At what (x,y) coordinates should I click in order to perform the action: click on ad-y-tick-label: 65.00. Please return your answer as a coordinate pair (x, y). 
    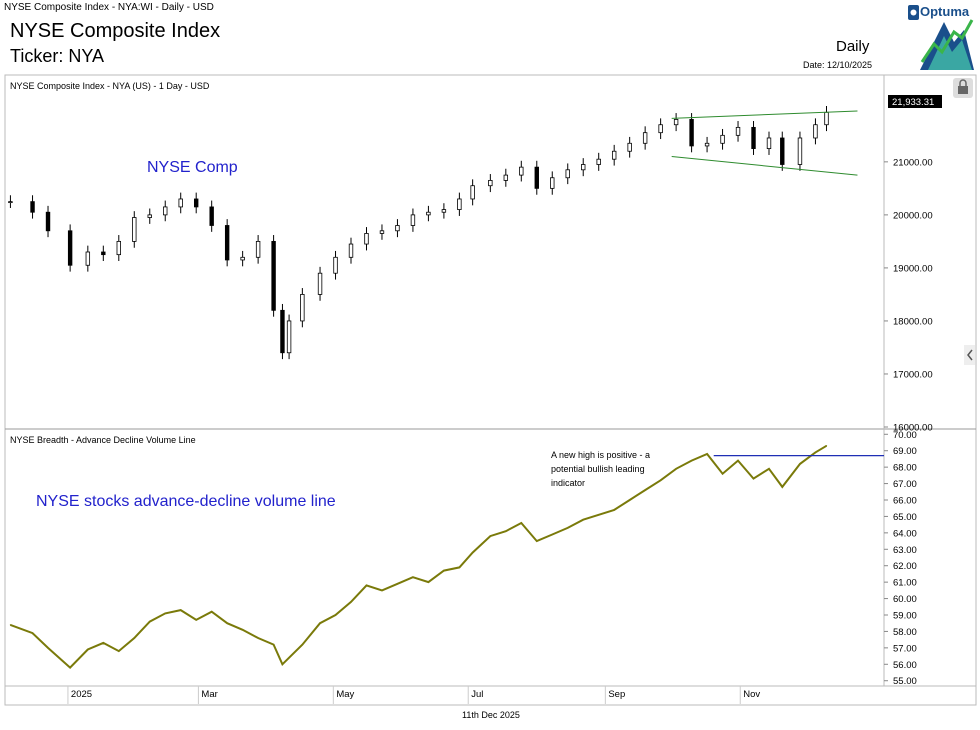
    Looking at the image, I should click on (905, 517).